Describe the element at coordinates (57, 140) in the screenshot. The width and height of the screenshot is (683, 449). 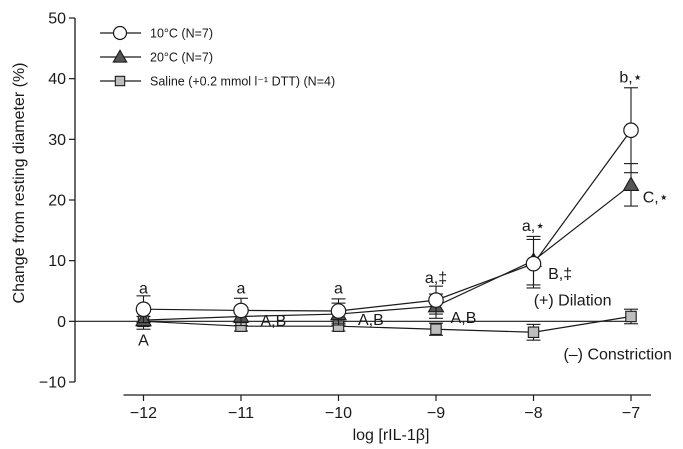
I see `y-tick-label: 30` at that location.